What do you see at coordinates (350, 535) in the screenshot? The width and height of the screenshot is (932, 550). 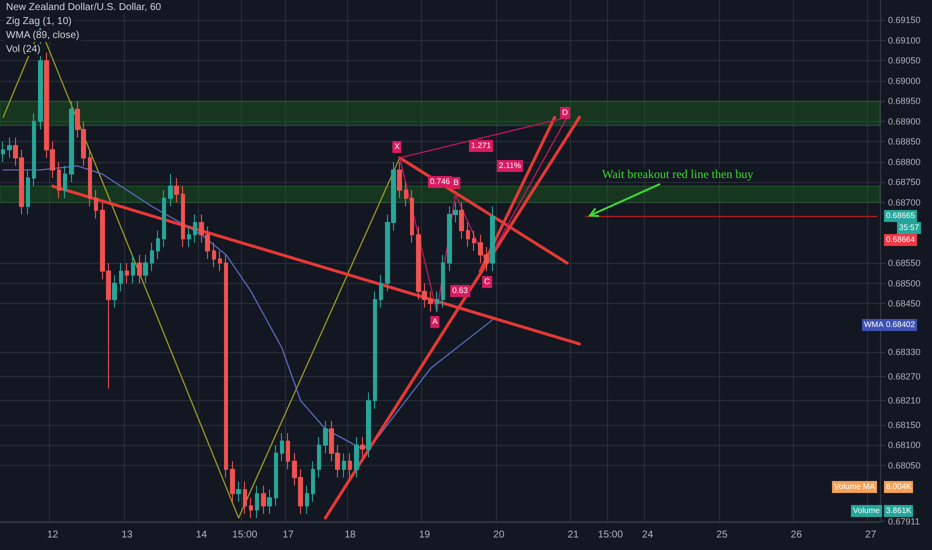 I see `x-tick-label: 18` at bounding box center [350, 535].